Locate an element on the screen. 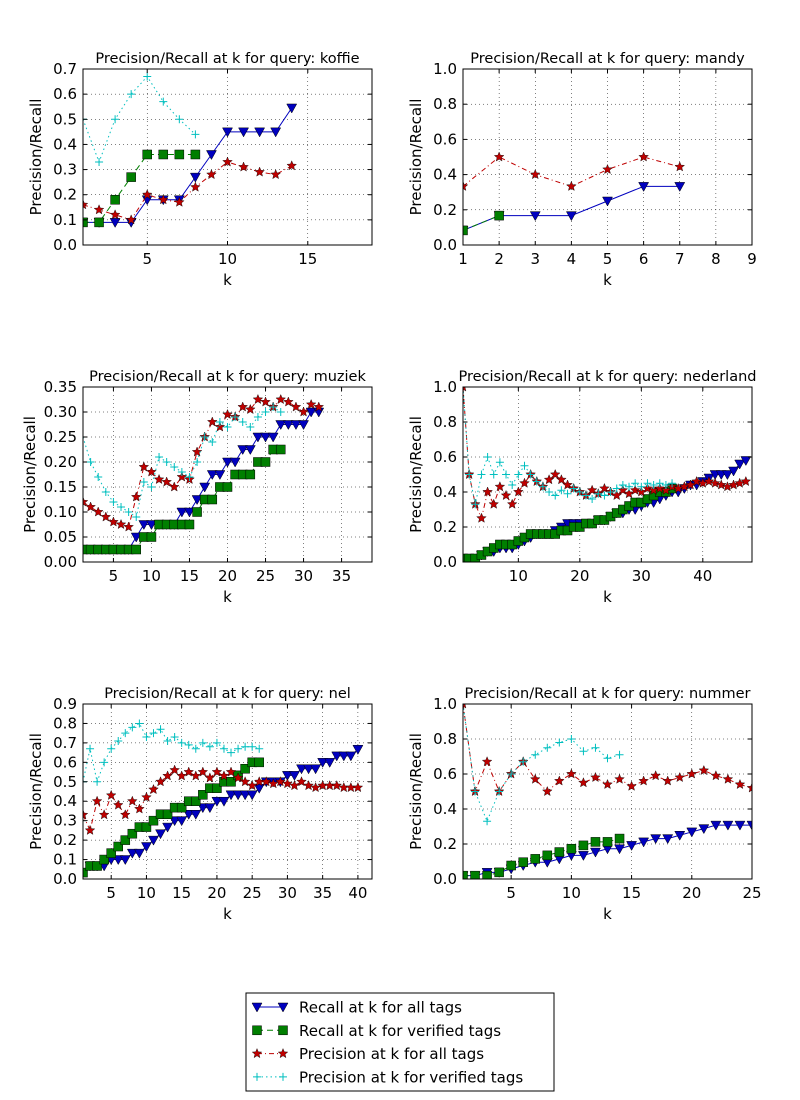 The image size is (800, 1100). tick-label-y: 0.25 is located at coordinates (60, 437).